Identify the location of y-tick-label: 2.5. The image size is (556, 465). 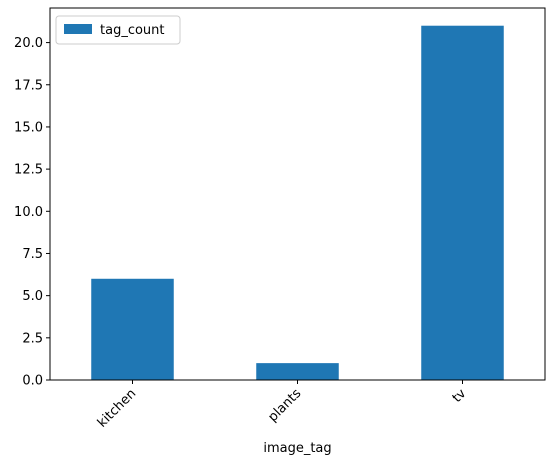
(32, 338).